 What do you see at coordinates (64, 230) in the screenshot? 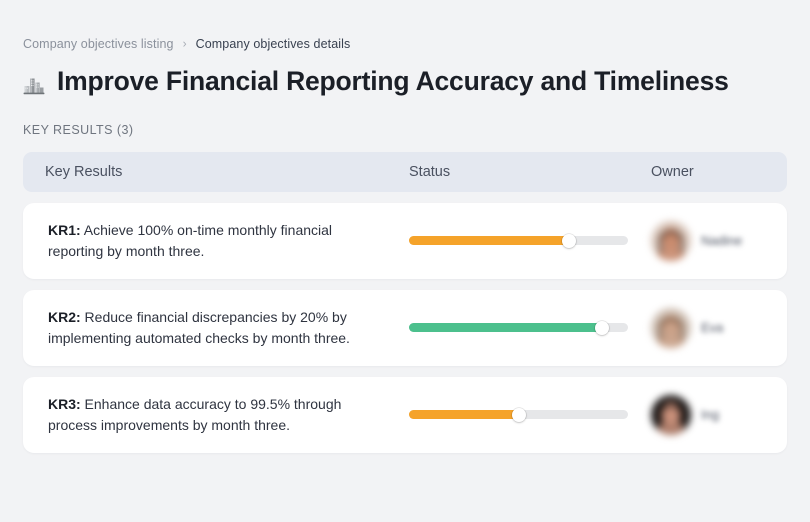
I see `key-result-tag: KR1:` at bounding box center [64, 230].